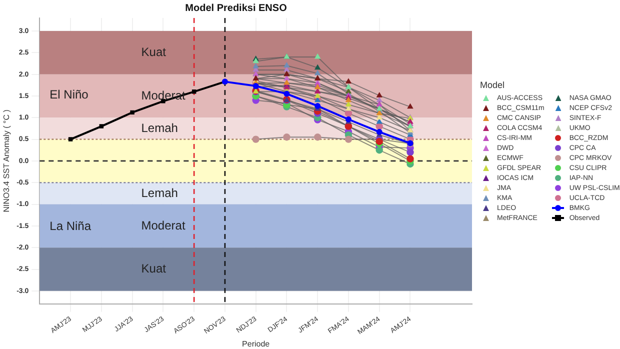  I want to click on y-axis-title: NINO3.4 SST Anomaly ( °C ), so click(7, 160).